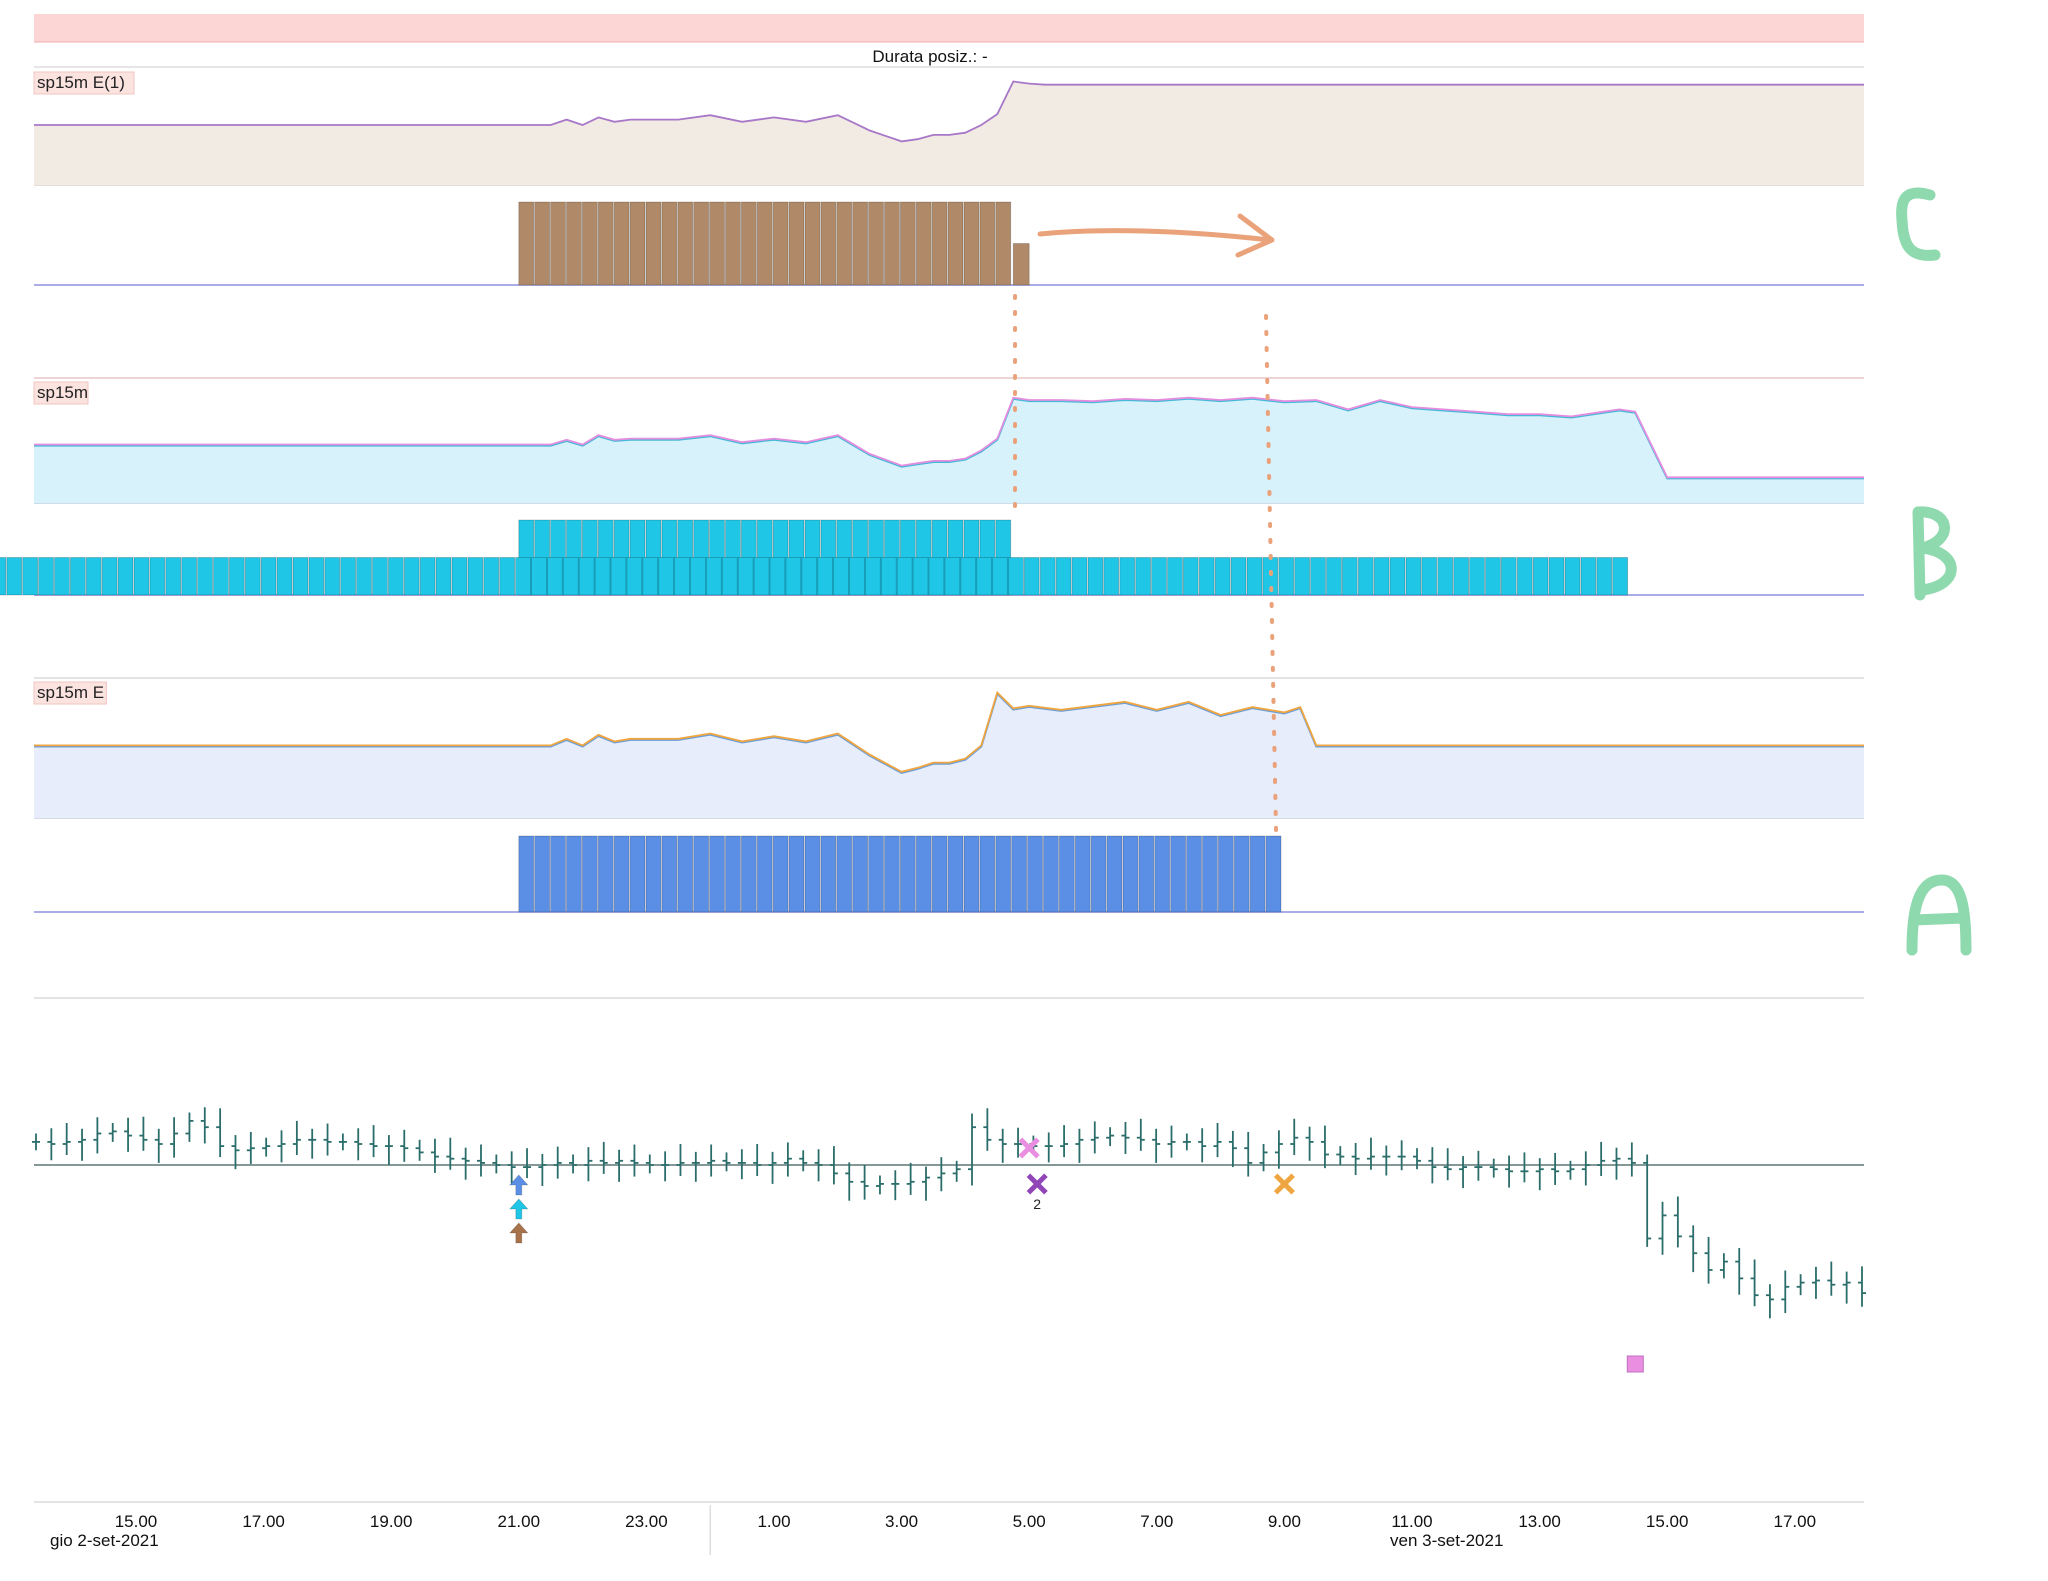 The image size is (2048, 1581). Describe the element at coordinates (61, 393) in the screenshot. I see `panel-tag-bg` at that location.